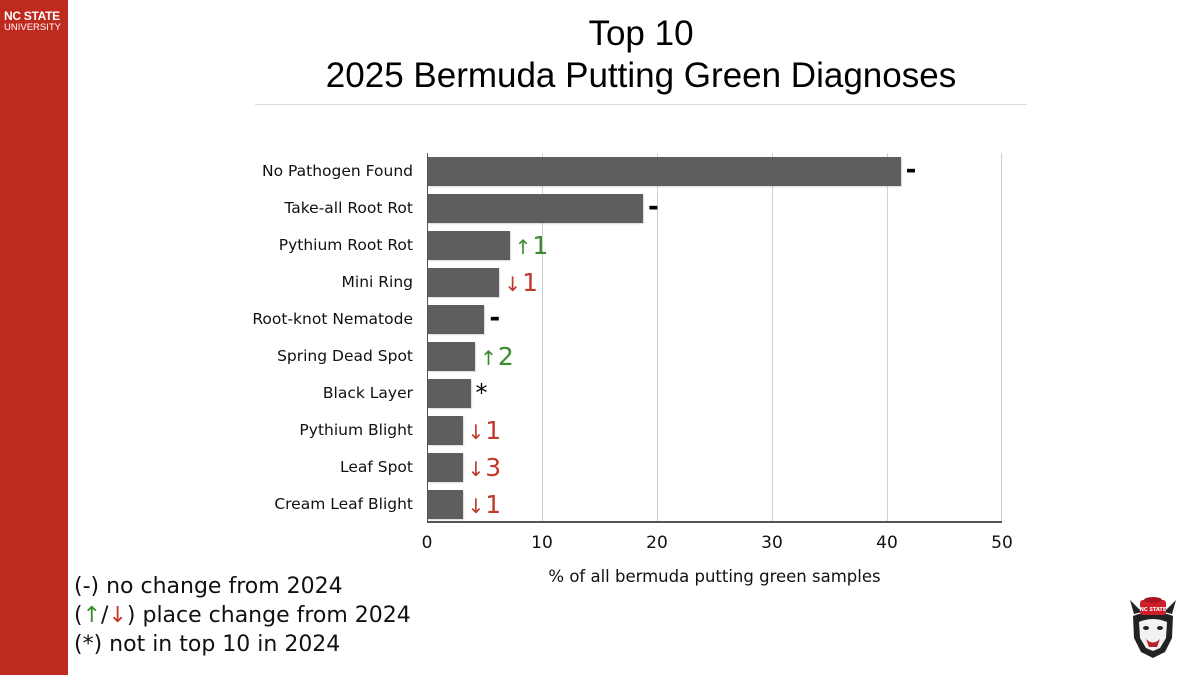  What do you see at coordinates (345, 356) in the screenshot?
I see `category-label: Spring Dead Spot` at bounding box center [345, 356].